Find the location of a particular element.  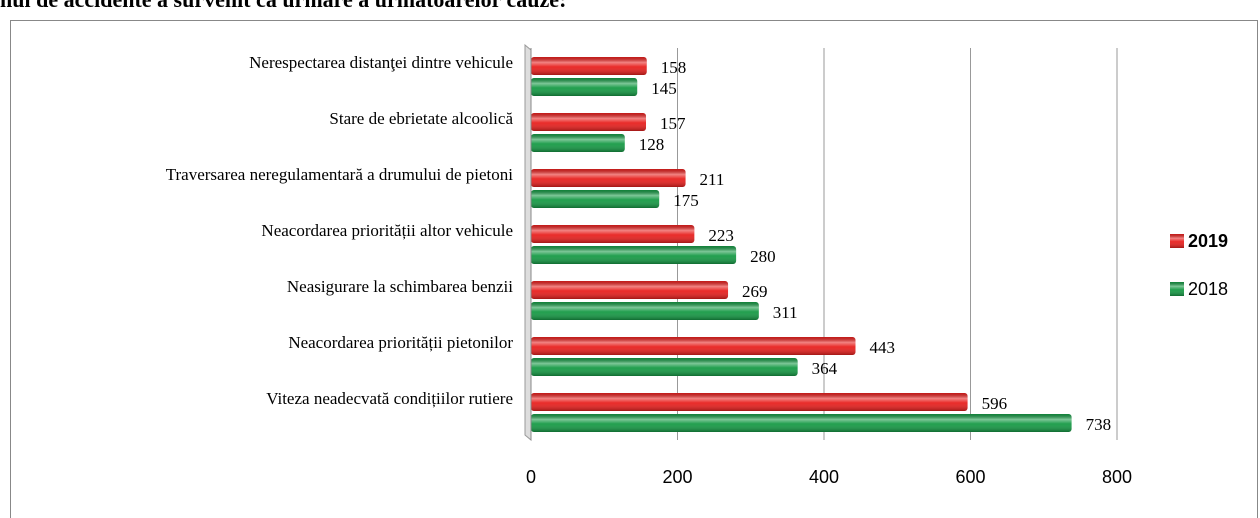

data-label: 223 is located at coordinates (721, 235).